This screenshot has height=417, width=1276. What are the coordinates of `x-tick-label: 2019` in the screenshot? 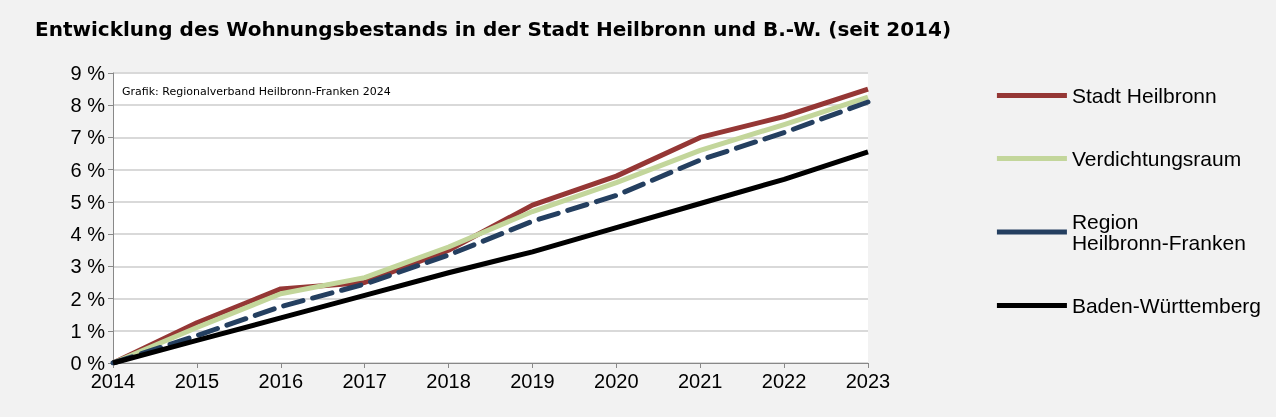 It's located at (532, 381).